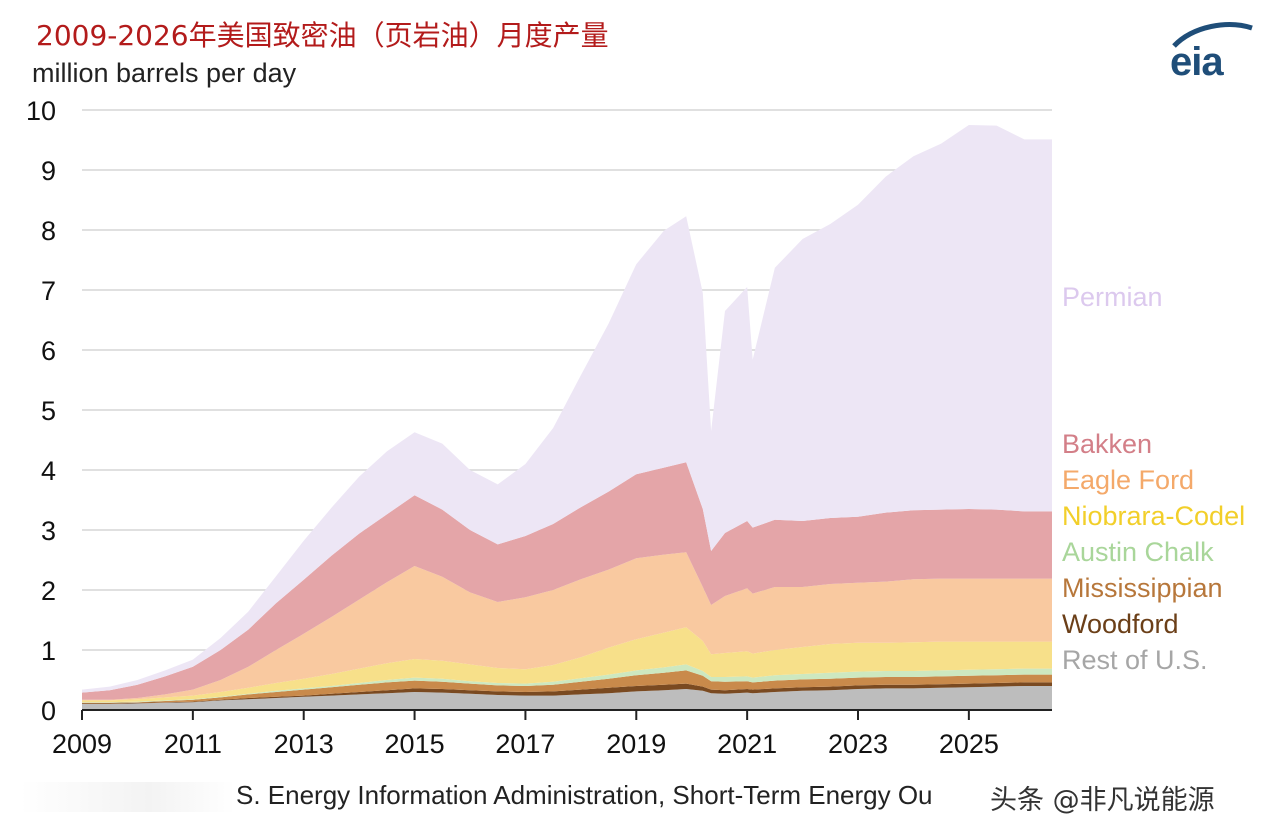 Image resolution: width=1280 pixels, height=838 pixels. I want to click on area-series-woodford, so click(567, 693).